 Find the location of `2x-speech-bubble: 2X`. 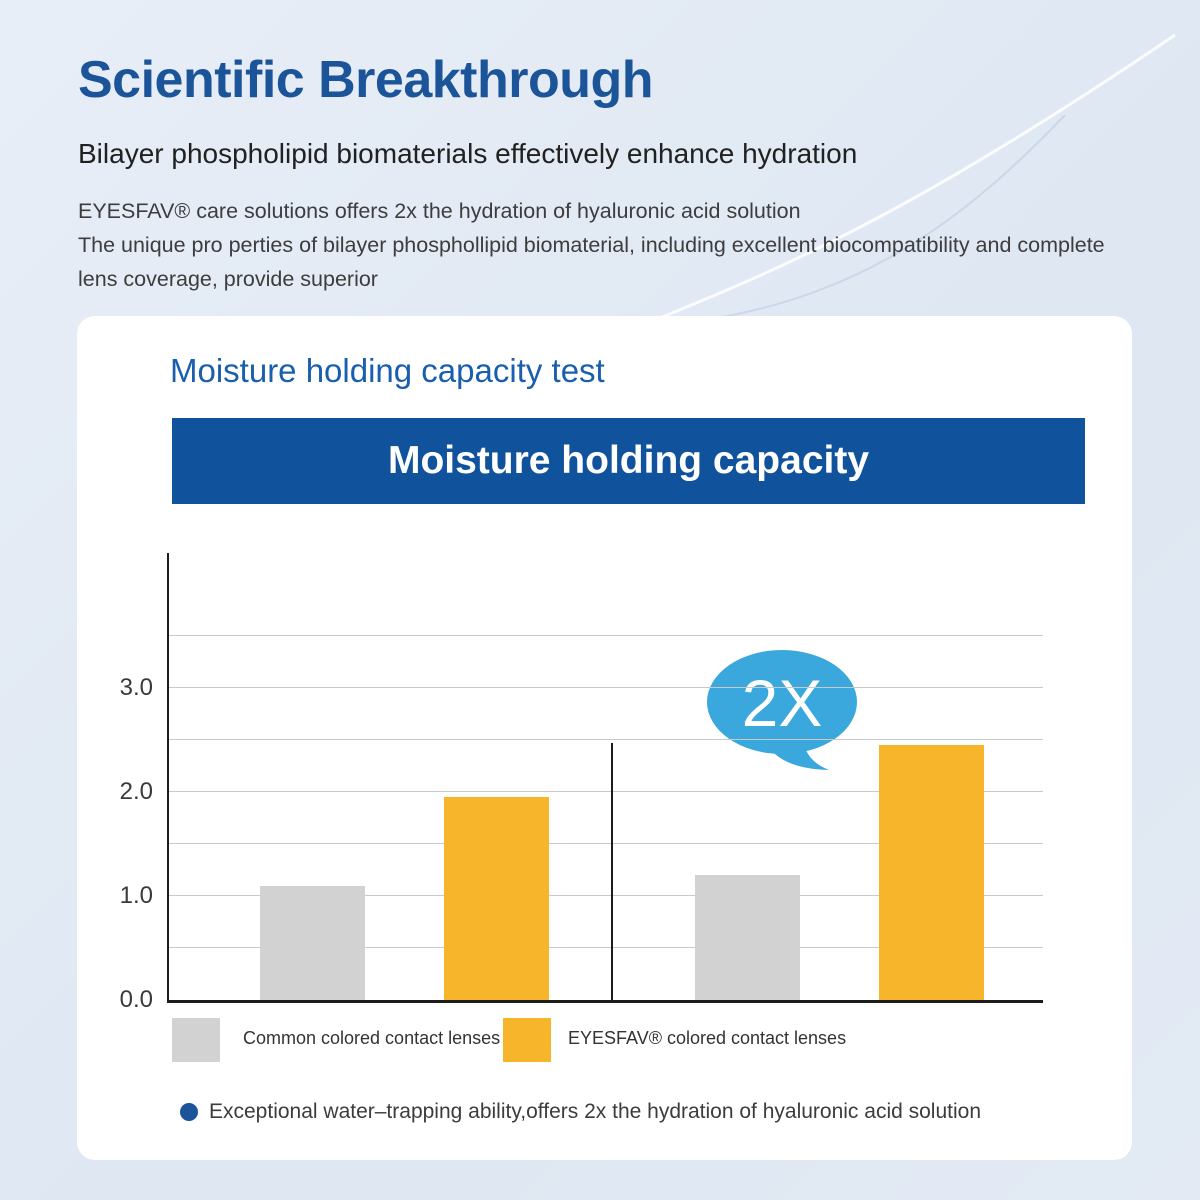

2x-speech-bubble: 2X is located at coordinates (782, 710).